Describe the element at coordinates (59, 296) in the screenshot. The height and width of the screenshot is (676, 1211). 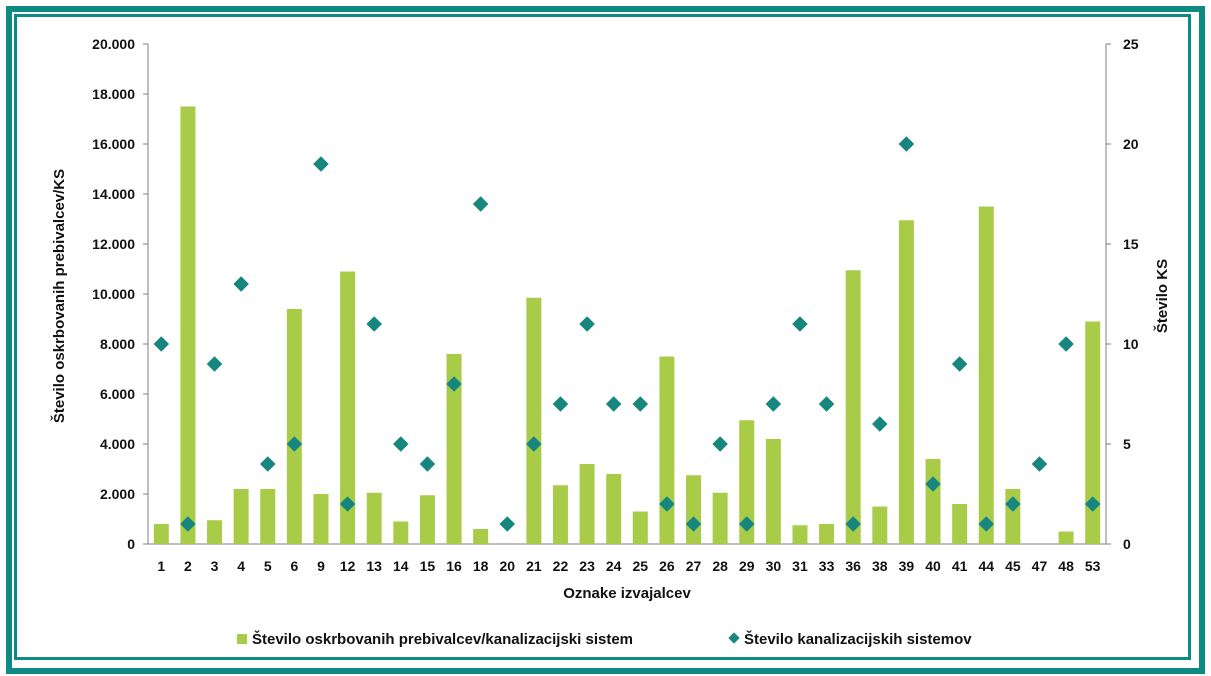
I see `y-axis-title: Število oskrbovanih prebivalcev/KS` at that location.